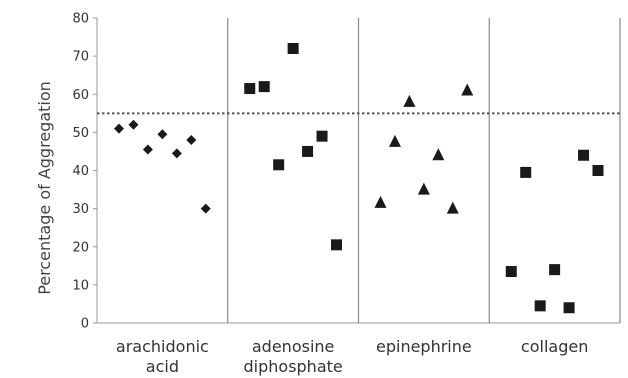 Image resolution: width=628 pixels, height=378 pixels. What do you see at coordinates (80, 95) in the screenshot?
I see `y-tick-label: 60` at bounding box center [80, 95].